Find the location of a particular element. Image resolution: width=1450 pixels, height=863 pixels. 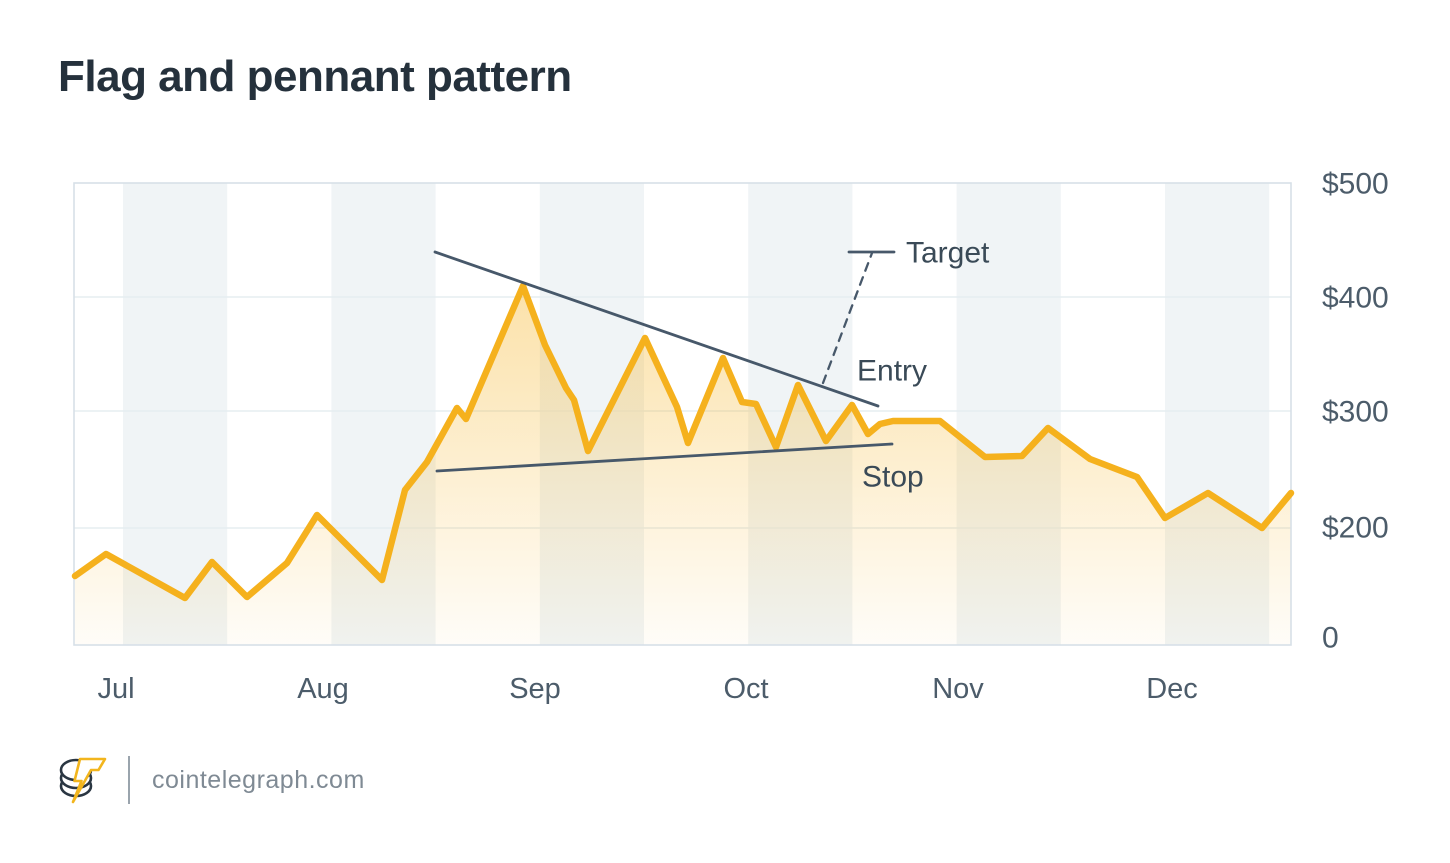

label-target: Target is located at coordinates (948, 253).